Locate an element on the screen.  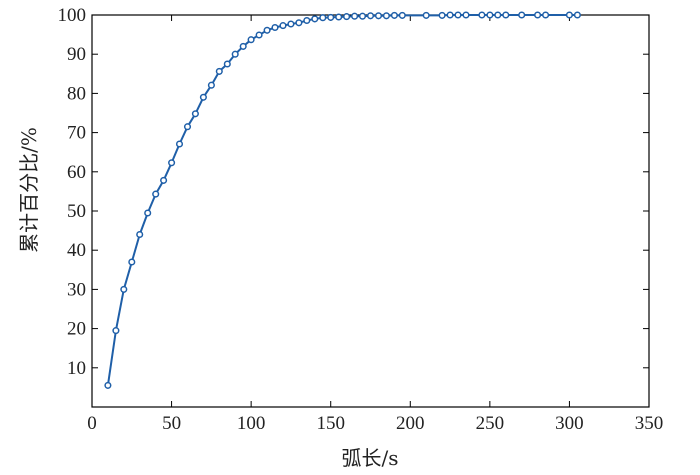
x-tick-label: 250 is located at coordinates (490, 423).